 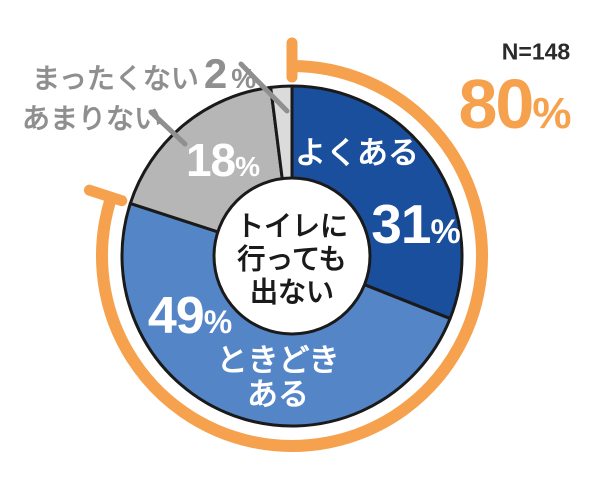 I want to click on center-title-line3: 出ない, so click(x=291, y=292).